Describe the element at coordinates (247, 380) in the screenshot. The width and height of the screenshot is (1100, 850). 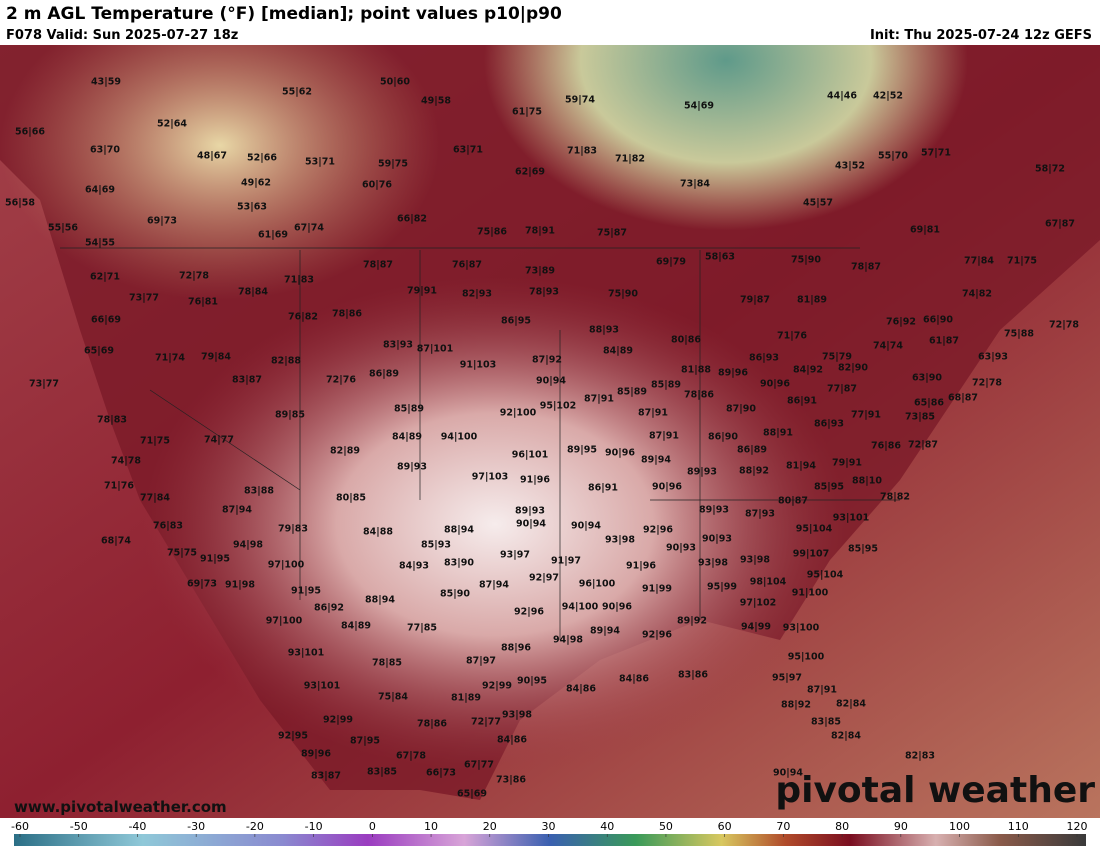
I see `point-value: 83|87` at that location.